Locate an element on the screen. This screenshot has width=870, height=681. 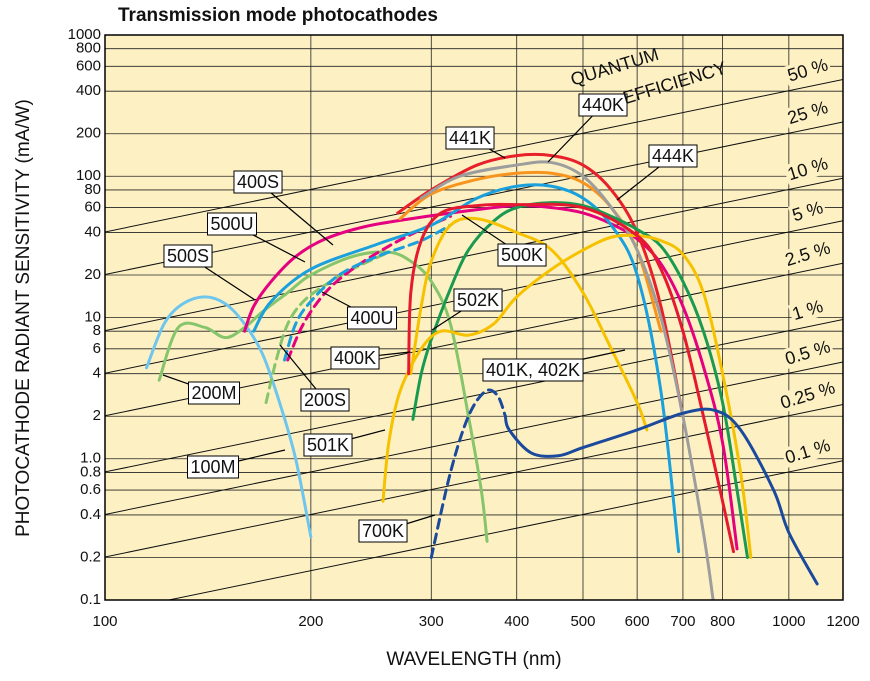
y-tick-label: 1.0 is located at coordinates (90, 458).